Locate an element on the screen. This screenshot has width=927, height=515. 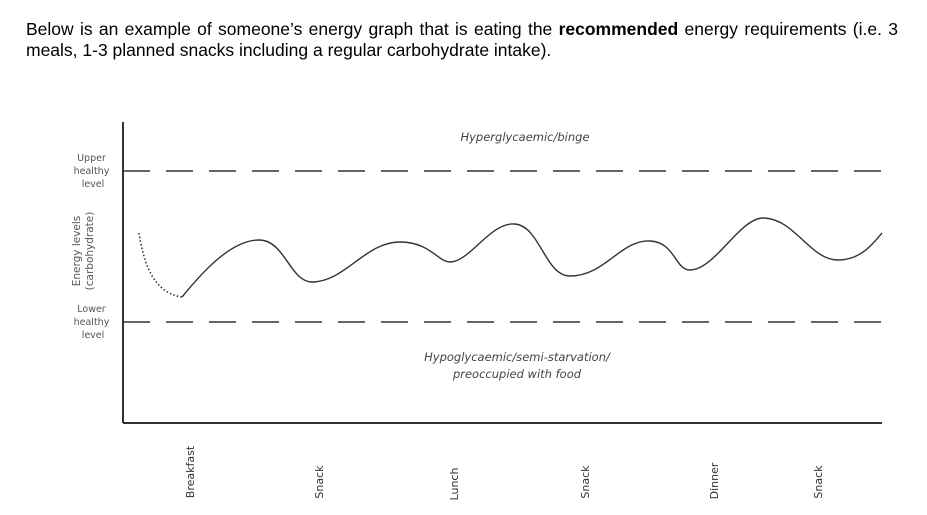
upper-level-label: Upper healthy level is located at coordinates (93, 171).